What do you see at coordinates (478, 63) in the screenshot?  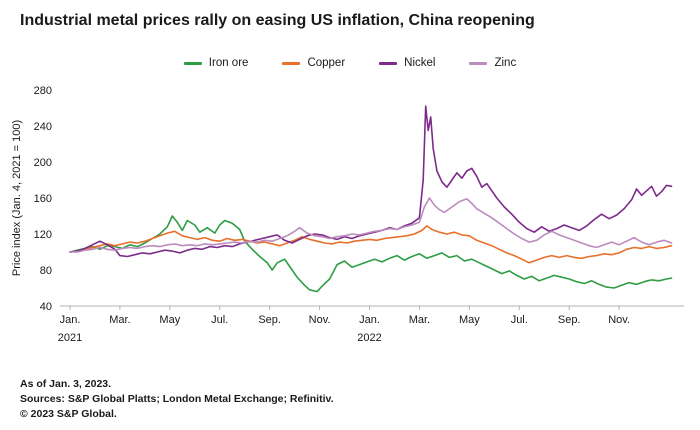 I see `legend-swatch-zinc` at bounding box center [478, 63].